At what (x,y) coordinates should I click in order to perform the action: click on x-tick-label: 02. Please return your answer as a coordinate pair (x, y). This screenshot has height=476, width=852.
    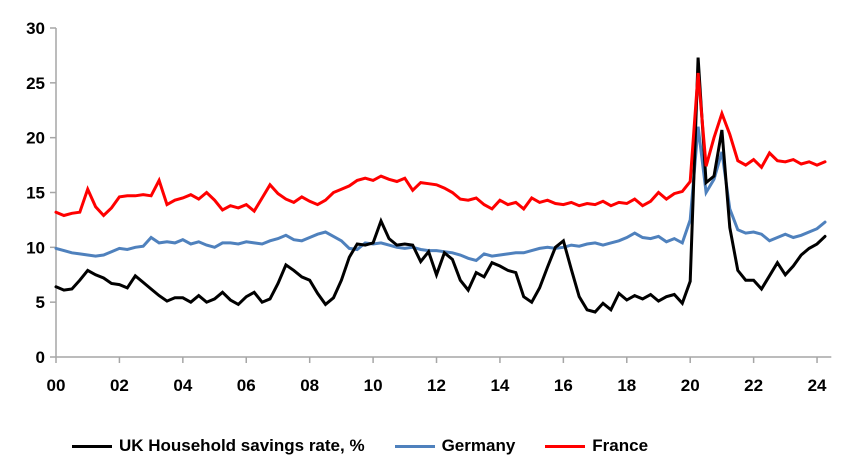
    Looking at the image, I should click on (119, 385).